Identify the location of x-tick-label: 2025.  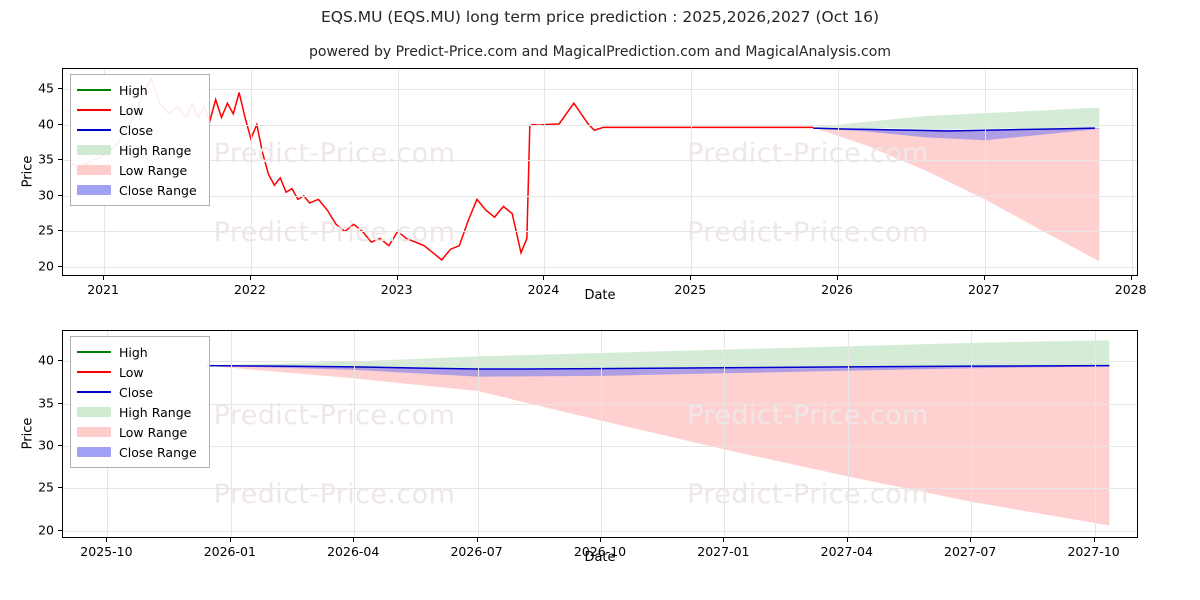
(690, 289).